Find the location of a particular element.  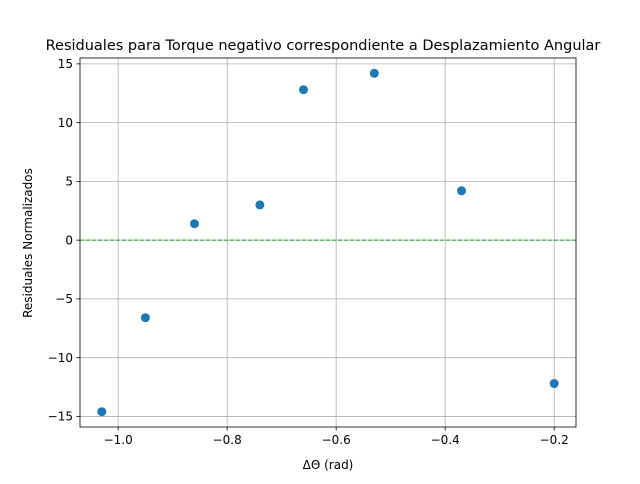

y-tick-label: −5 is located at coordinates (64, 299).